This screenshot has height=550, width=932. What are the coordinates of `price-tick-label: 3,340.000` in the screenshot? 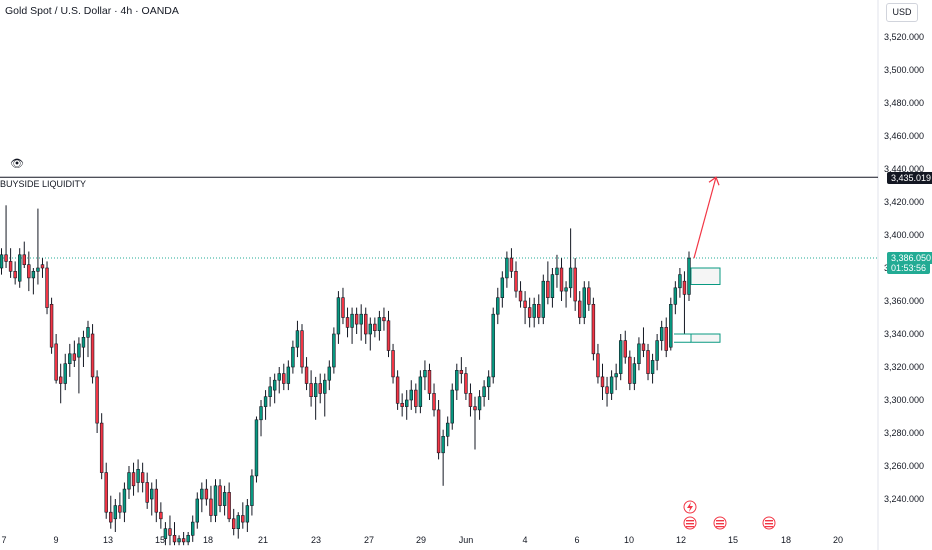 It's located at (904, 334).